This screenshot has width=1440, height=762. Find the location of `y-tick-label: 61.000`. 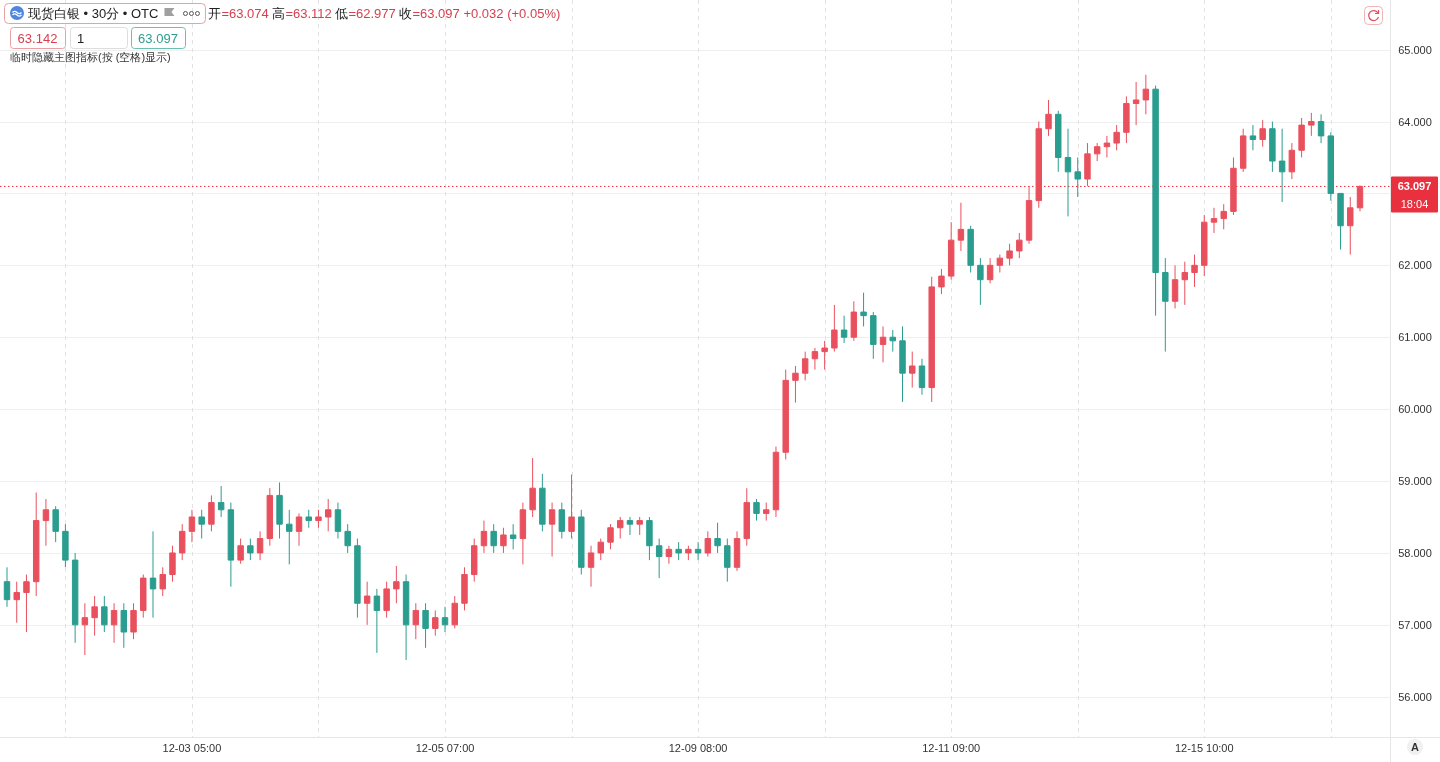

y-tick-label: 61.000 is located at coordinates (1415, 337).